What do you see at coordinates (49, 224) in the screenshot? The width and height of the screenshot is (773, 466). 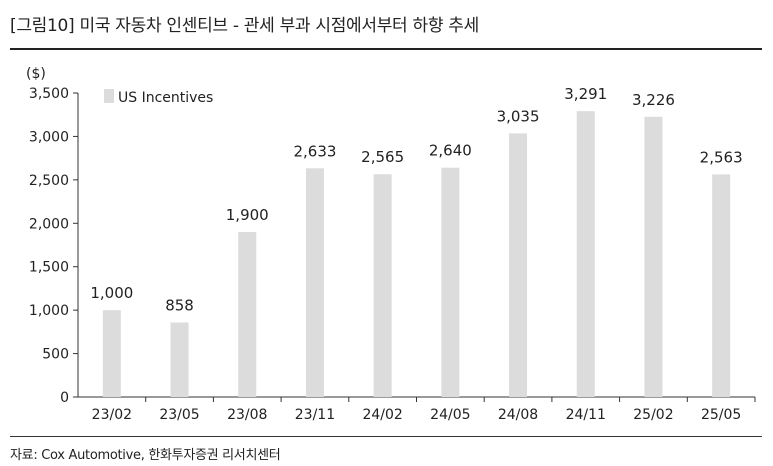 I see `y-tick-label: 2,000` at bounding box center [49, 224].